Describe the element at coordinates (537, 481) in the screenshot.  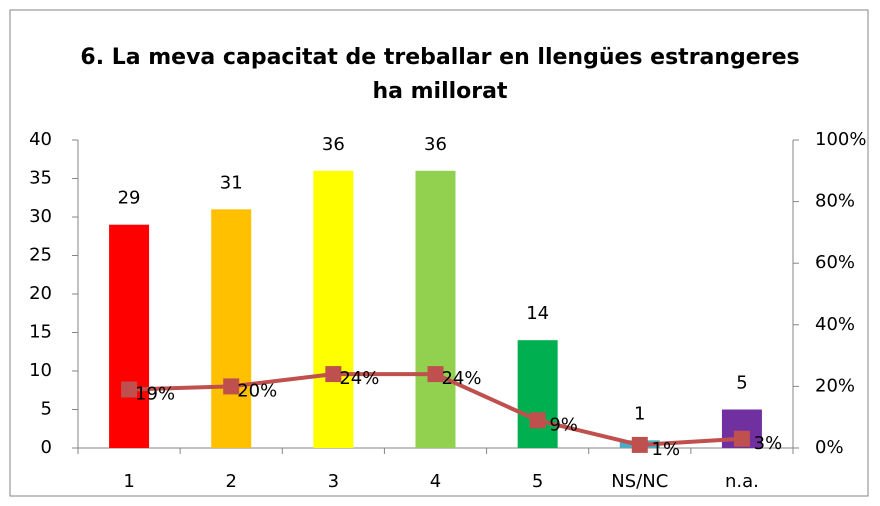
I see `x-tick-label: 5` at that location.